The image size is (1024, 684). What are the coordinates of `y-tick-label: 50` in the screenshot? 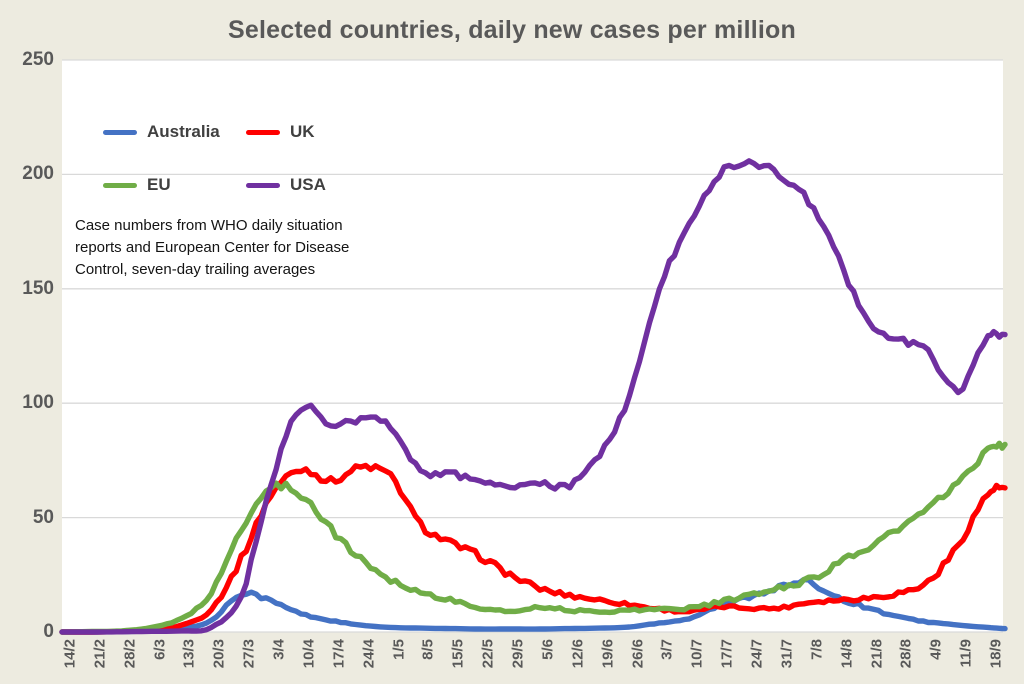 It's located at (43, 517).